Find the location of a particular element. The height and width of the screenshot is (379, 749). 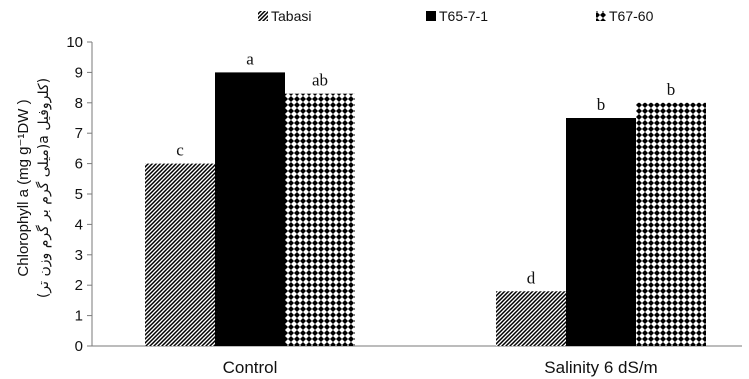

category-label: Control is located at coordinates (250, 367).